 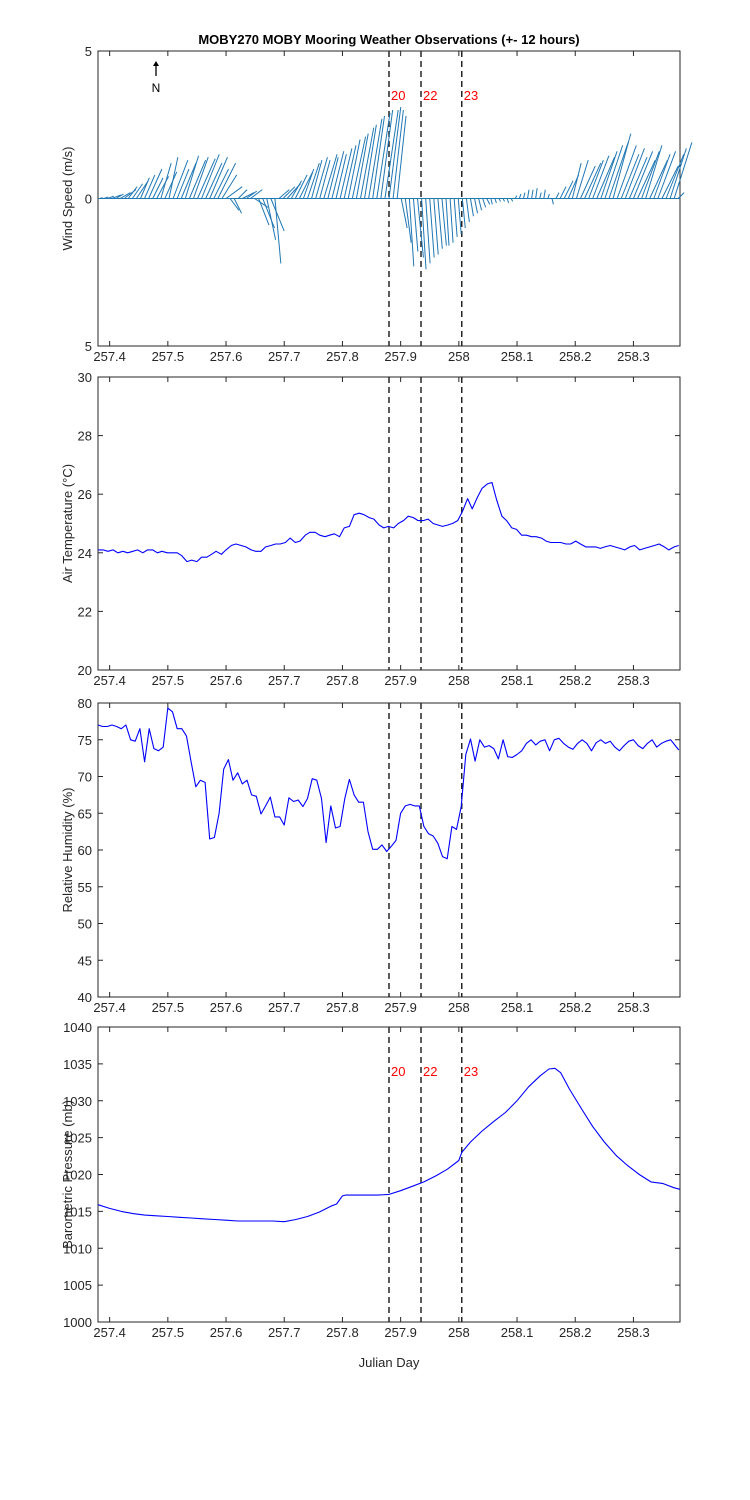 I want to click on y-tick-label: 20, so click(x=85, y=670).